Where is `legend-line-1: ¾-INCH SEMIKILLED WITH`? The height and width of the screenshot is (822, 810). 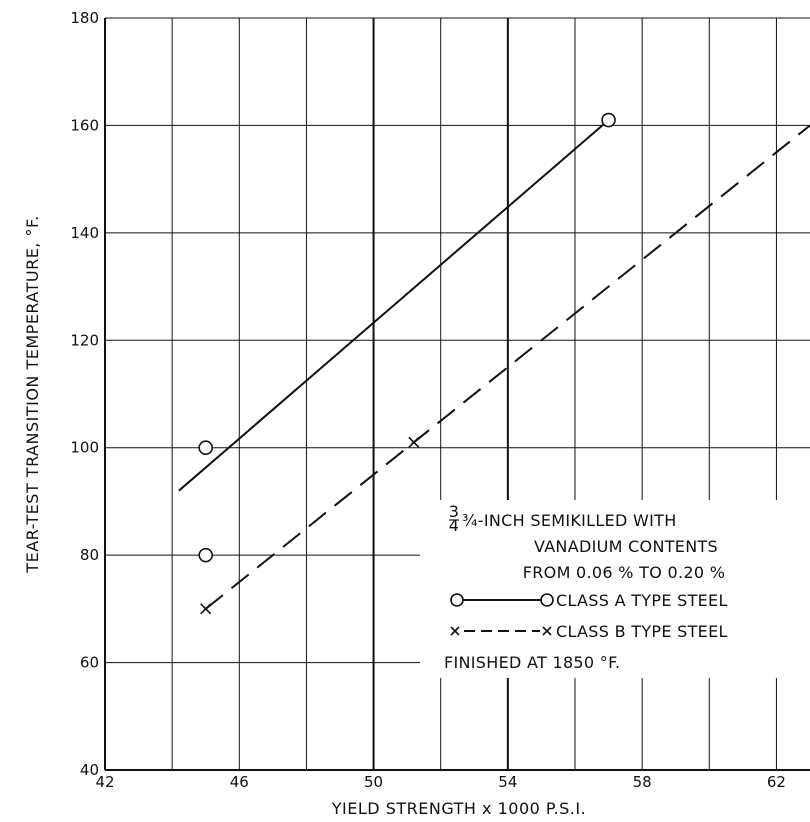 legend-line-1: ¾-INCH SEMIKILLED WITH is located at coordinates (569, 520).